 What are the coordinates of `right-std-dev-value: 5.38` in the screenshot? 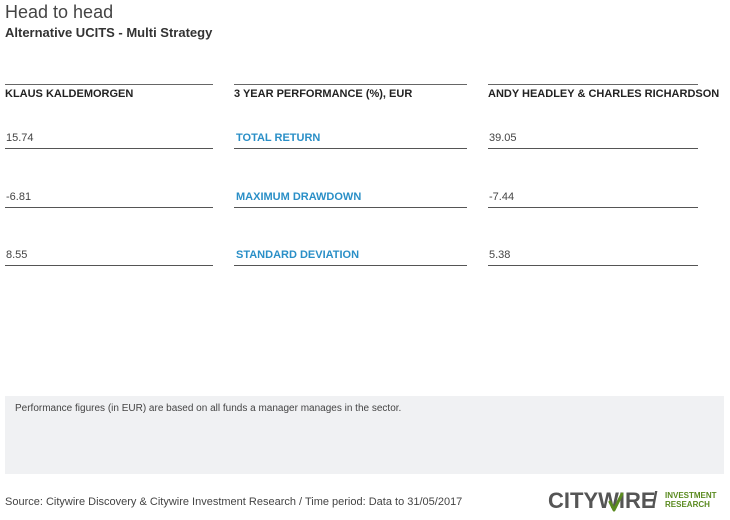 It's located at (593, 257).